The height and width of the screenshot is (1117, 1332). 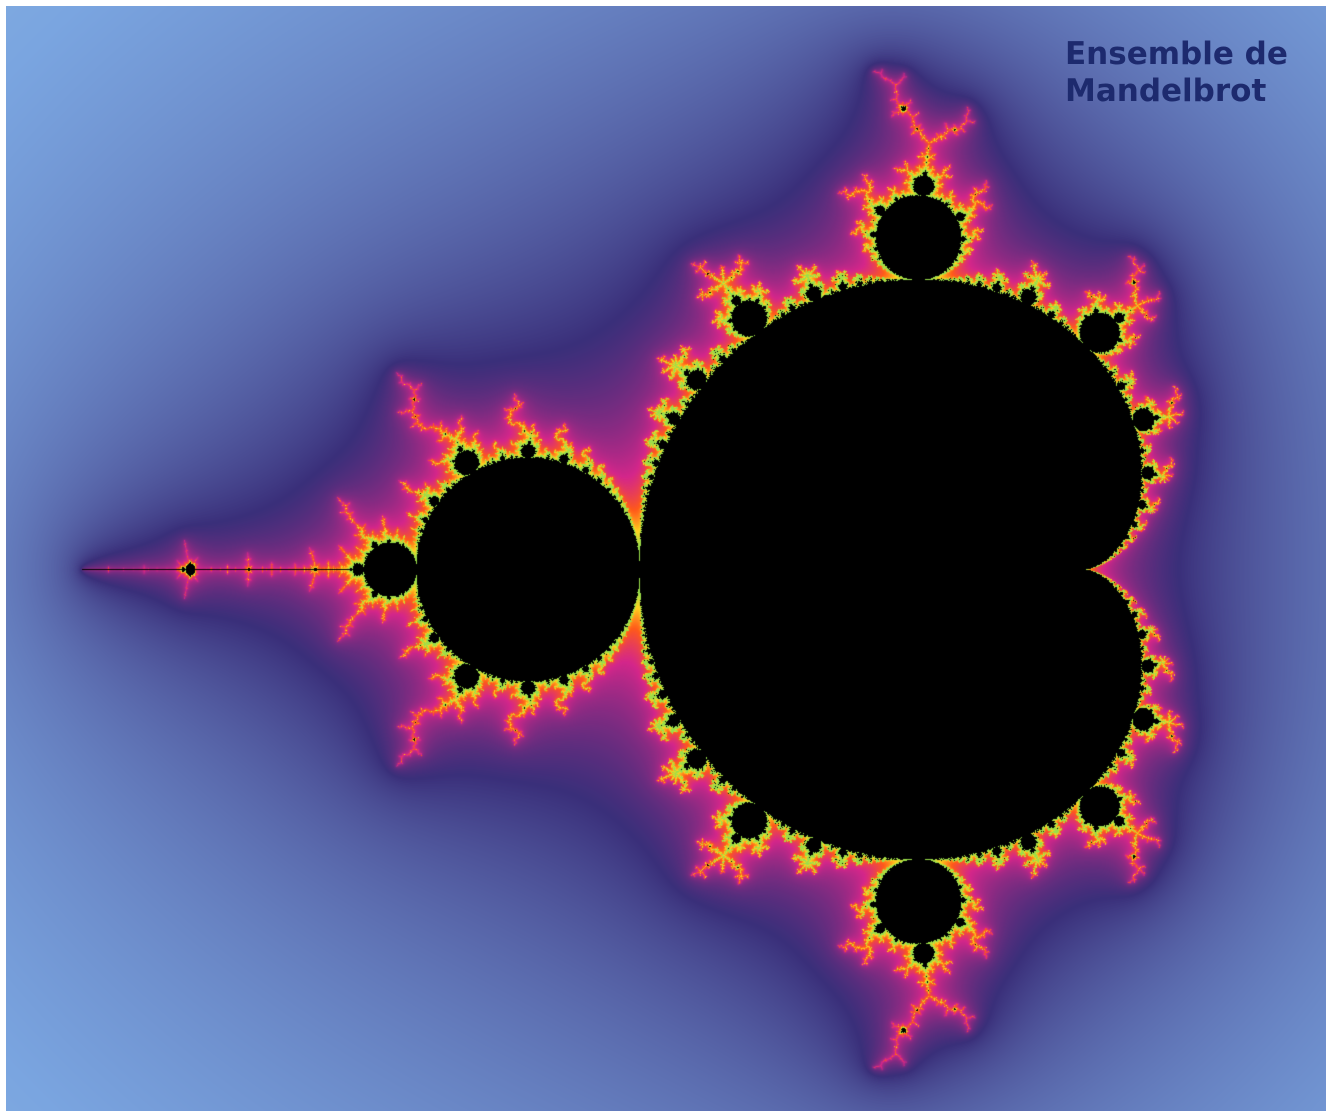 I want to click on title-line-1: Ensemble de, so click(x=1176, y=54).